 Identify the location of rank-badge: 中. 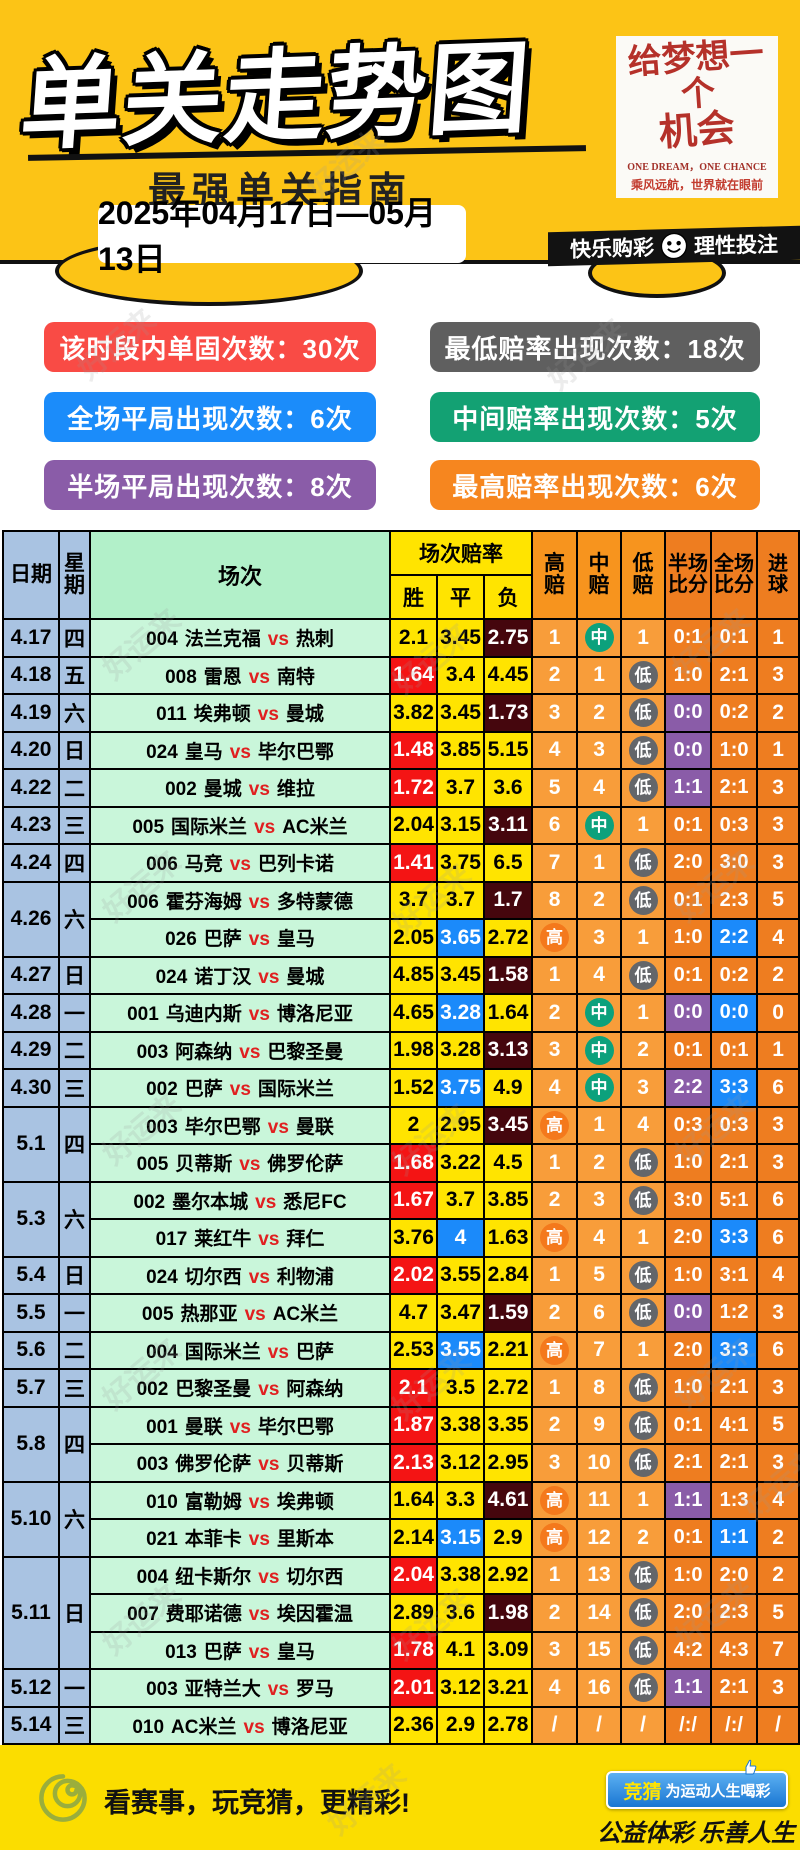
(599, 638).